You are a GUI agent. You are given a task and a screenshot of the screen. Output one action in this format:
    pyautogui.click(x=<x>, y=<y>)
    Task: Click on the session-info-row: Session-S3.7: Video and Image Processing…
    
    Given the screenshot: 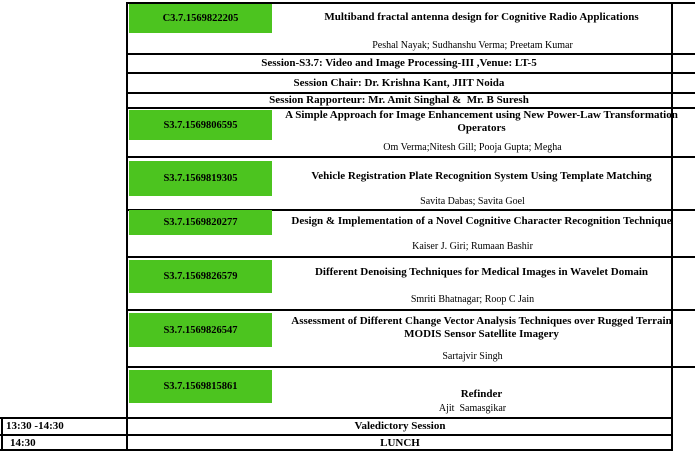 What is the action you would take?
    pyautogui.click(x=399, y=63)
    